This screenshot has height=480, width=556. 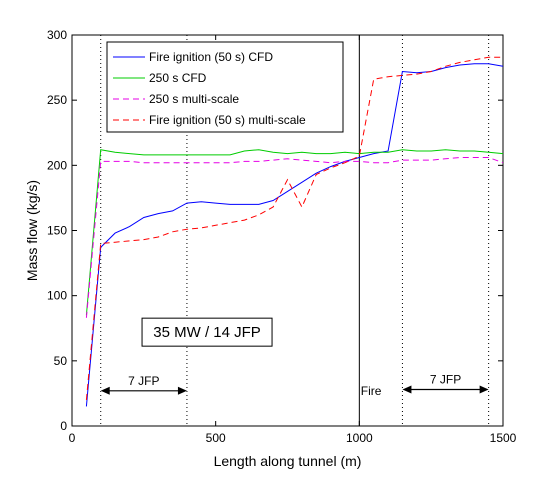 I want to click on y-tick-label: 50, so click(x=61, y=361).